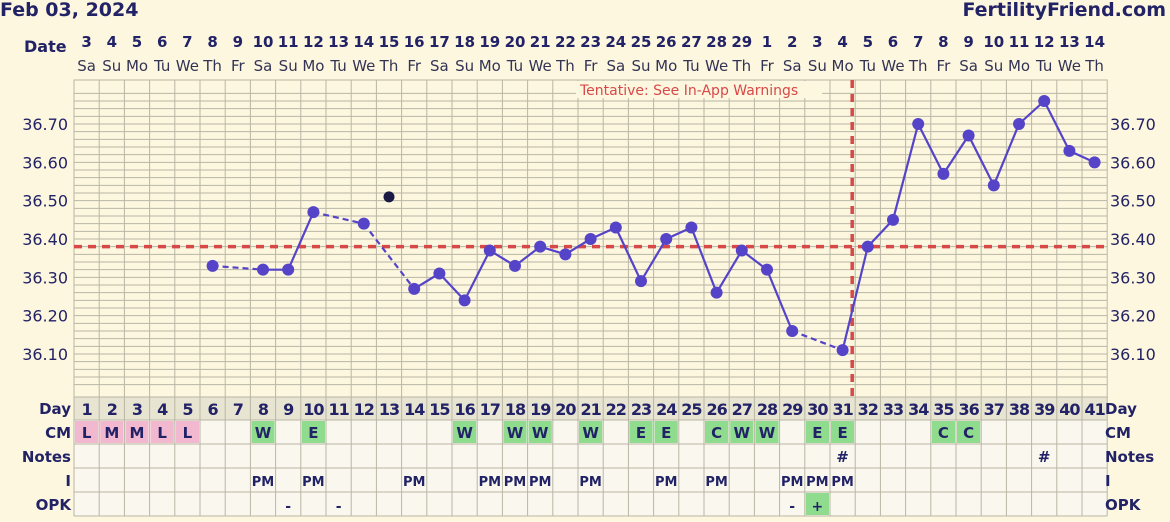 Image resolution: width=1170 pixels, height=522 pixels. What do you see at coordinates (1121, 409) in the screenshot?
I see `row-label-right-day: Day` at bounding box center [1121, 409].